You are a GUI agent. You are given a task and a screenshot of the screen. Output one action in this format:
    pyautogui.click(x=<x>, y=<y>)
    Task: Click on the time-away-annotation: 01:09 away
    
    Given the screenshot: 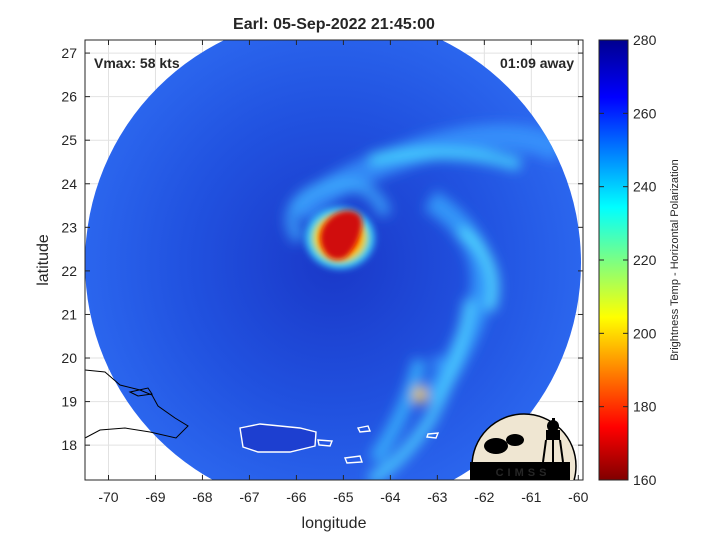 What is the action you would take?
    pyautogui.click(x=537, y=63)
    